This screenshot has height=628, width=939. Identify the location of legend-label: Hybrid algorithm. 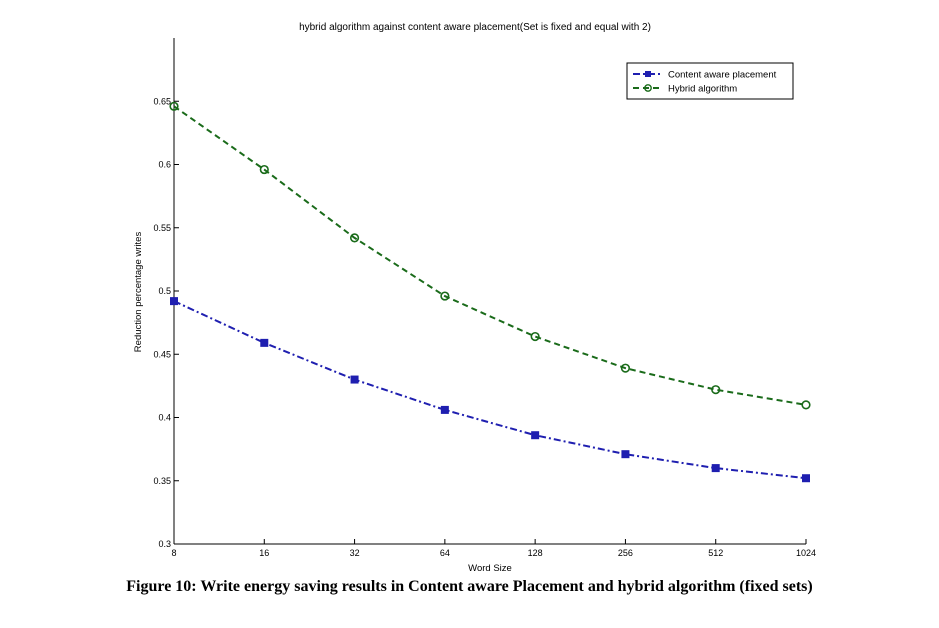
(702, 89).